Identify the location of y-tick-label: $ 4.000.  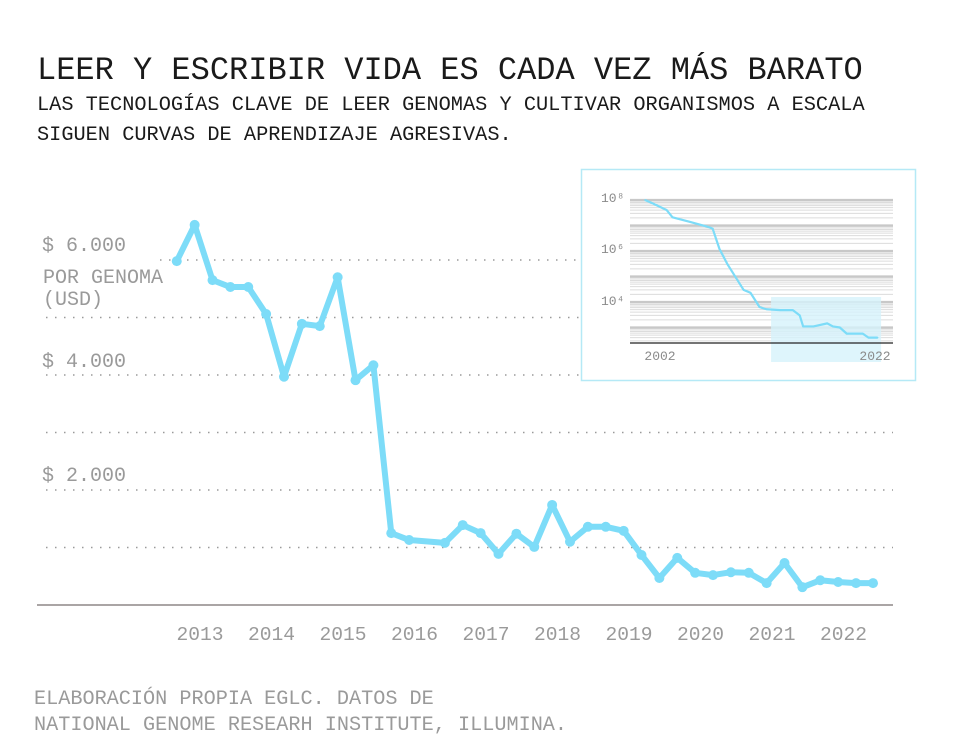
(84, 362).